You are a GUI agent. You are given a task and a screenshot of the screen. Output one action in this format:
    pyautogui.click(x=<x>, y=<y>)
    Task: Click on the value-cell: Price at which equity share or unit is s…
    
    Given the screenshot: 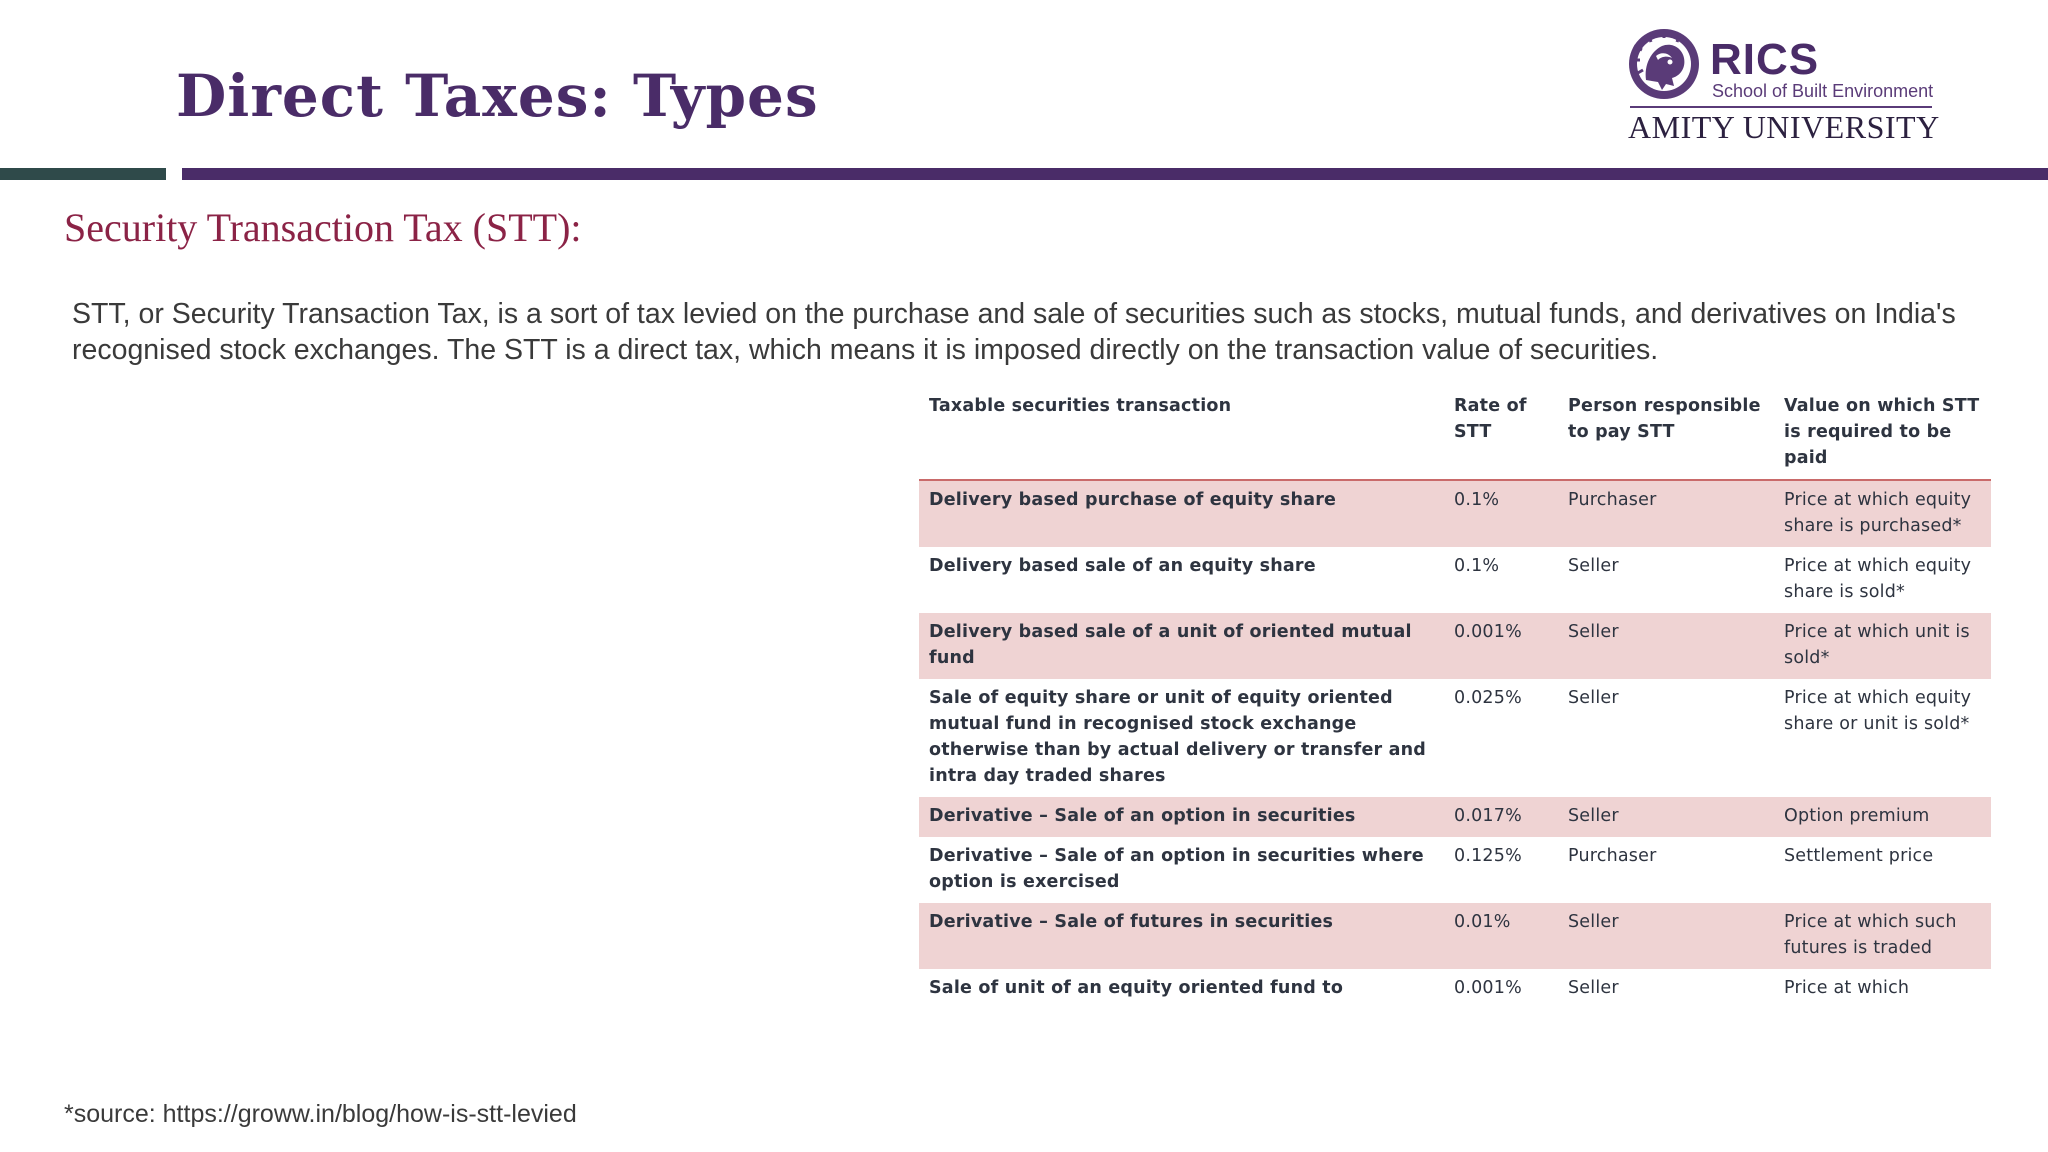 What is the action you would take?
    pyautogui.click(x=1882, y=738)
    